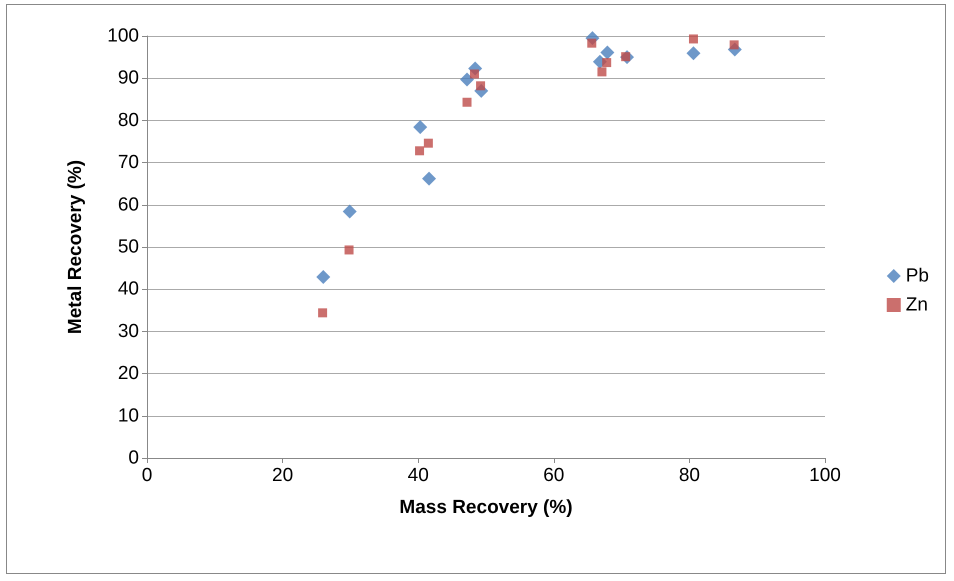 The width and height of the screenshot is (954, 581). Describe the element at coordinates (128, 331) in the screenshot. I see `y-tick-label: 30` at that location.